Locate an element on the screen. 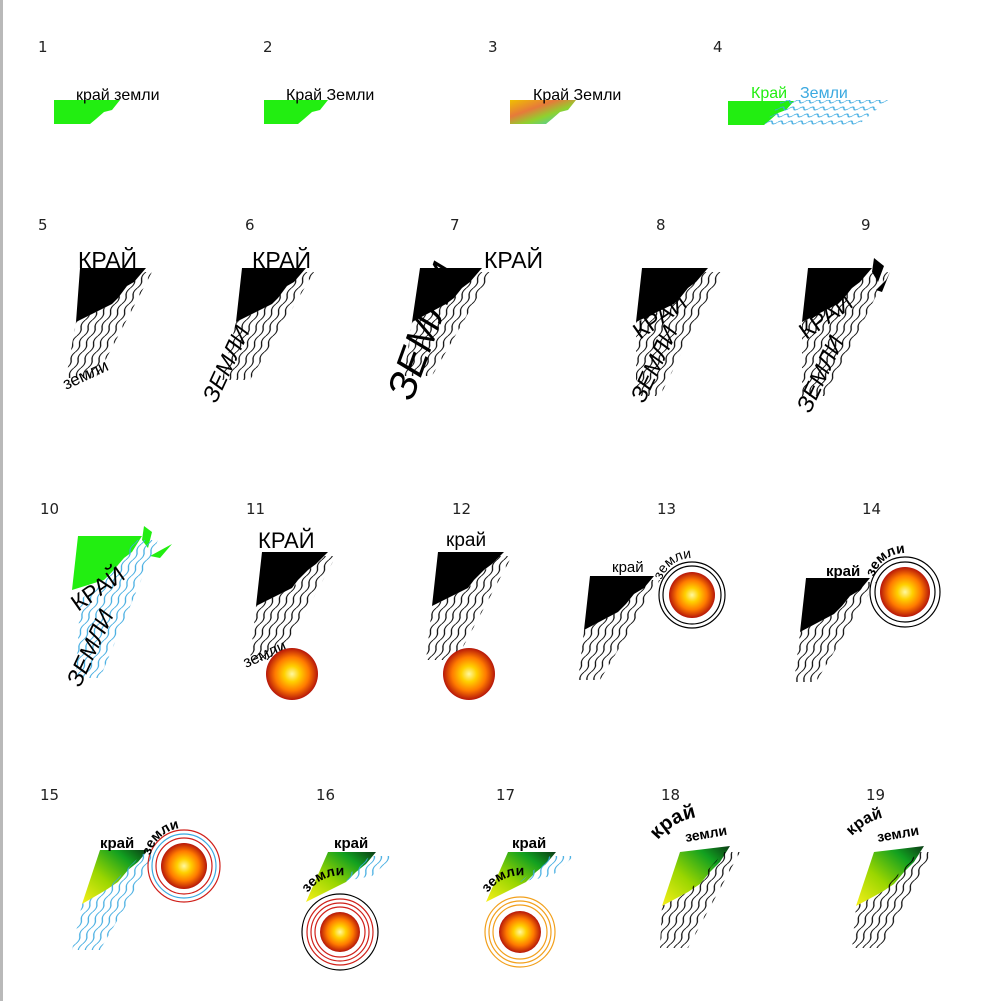  logo-word-2: ЗЕМЛИ is located at coordinates (820, 373).